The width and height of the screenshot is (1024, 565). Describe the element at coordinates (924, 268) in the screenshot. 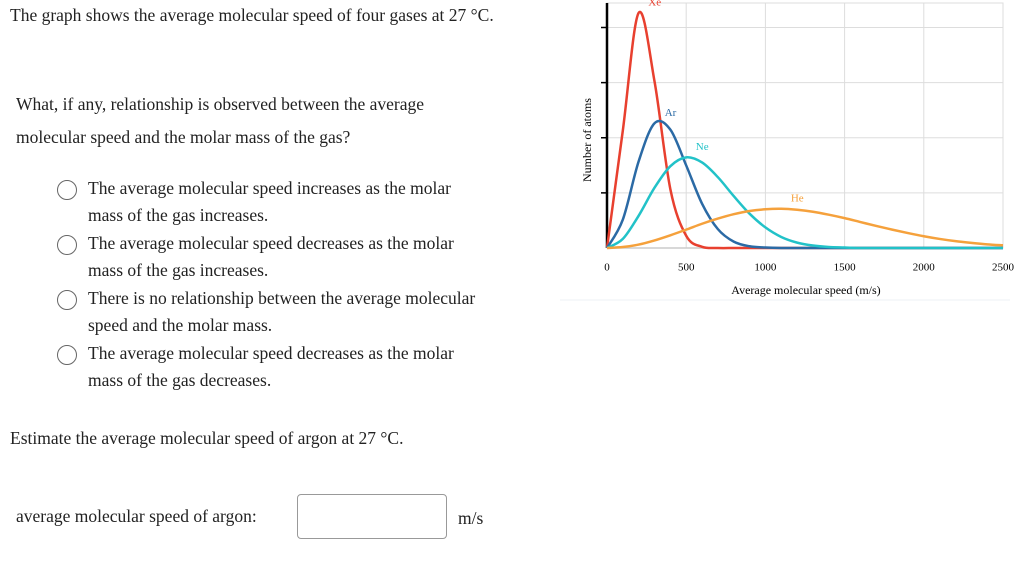

I see `x-tick-label: 2000` at that location.